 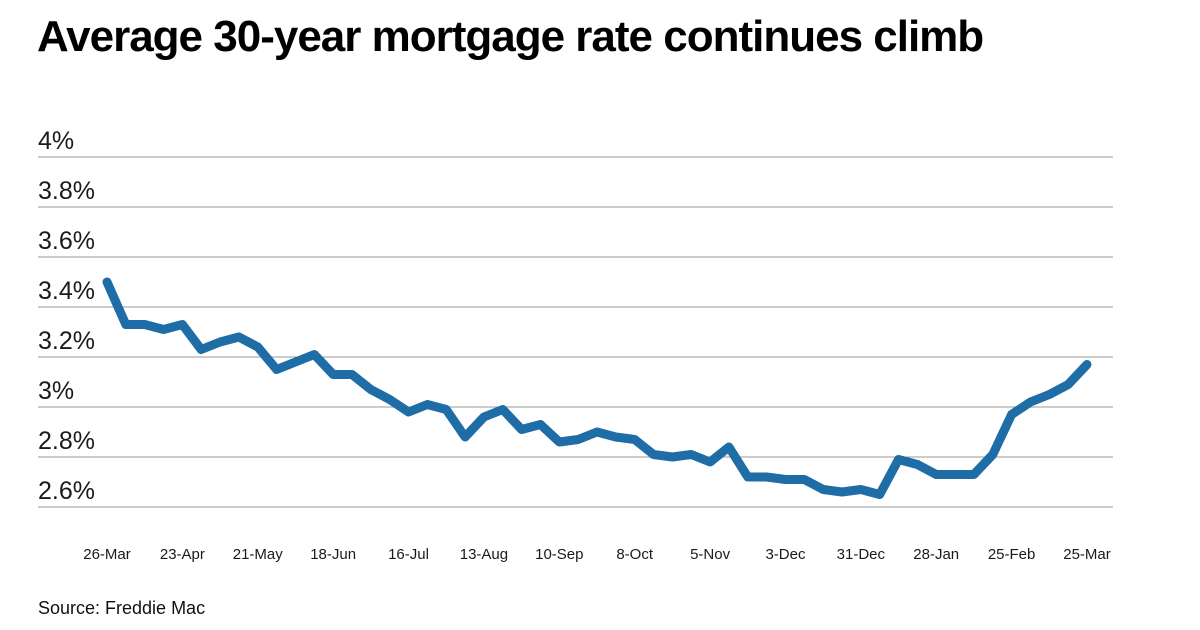 What do you see at coordinates (66, 241) in the screenshot?
I see `y-axis-label: 3.6%` at bounding box center [66, 241].